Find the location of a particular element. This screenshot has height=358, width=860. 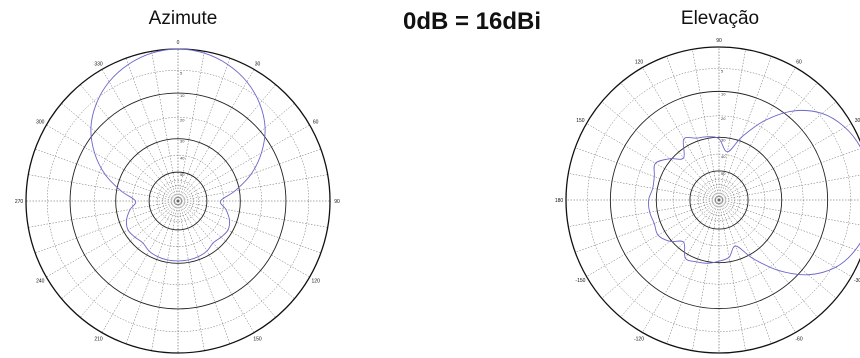

azimuth-angle-label: 90 is located at coordinates (337, 202).